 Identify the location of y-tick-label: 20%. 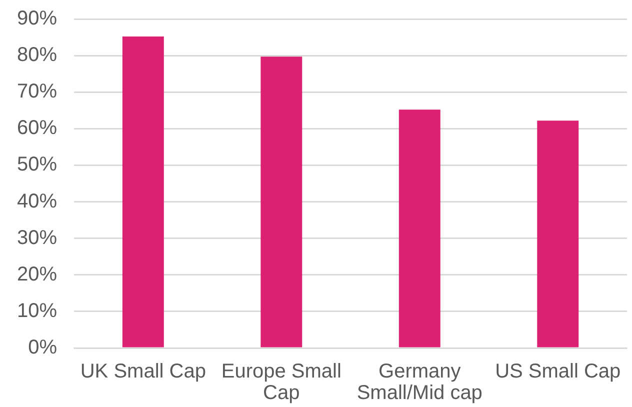
(37, 274).